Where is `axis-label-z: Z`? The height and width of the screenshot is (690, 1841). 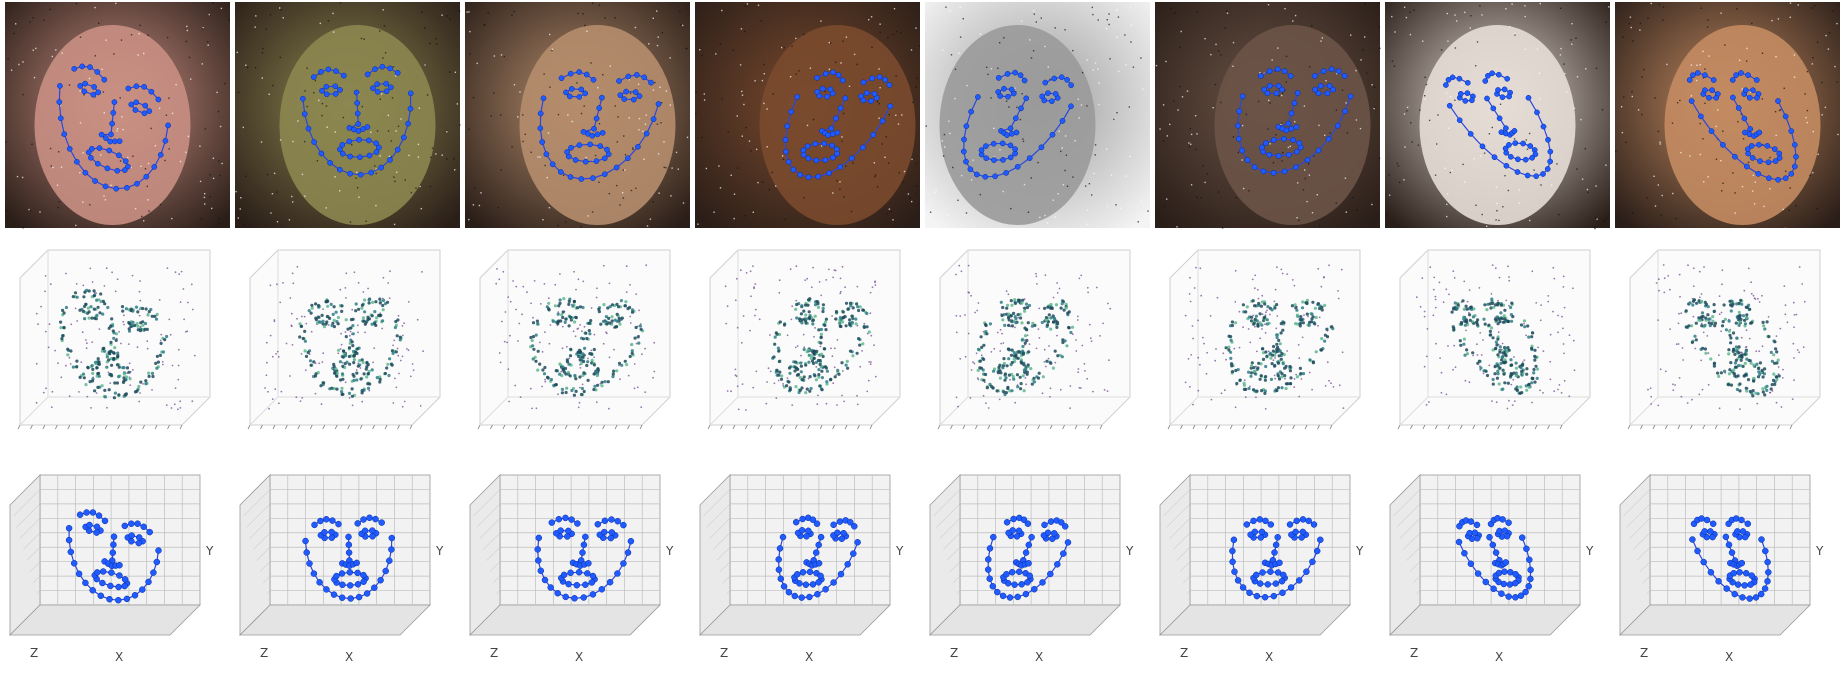 axis-label-z: Z is located at coordinates (1414, 653).